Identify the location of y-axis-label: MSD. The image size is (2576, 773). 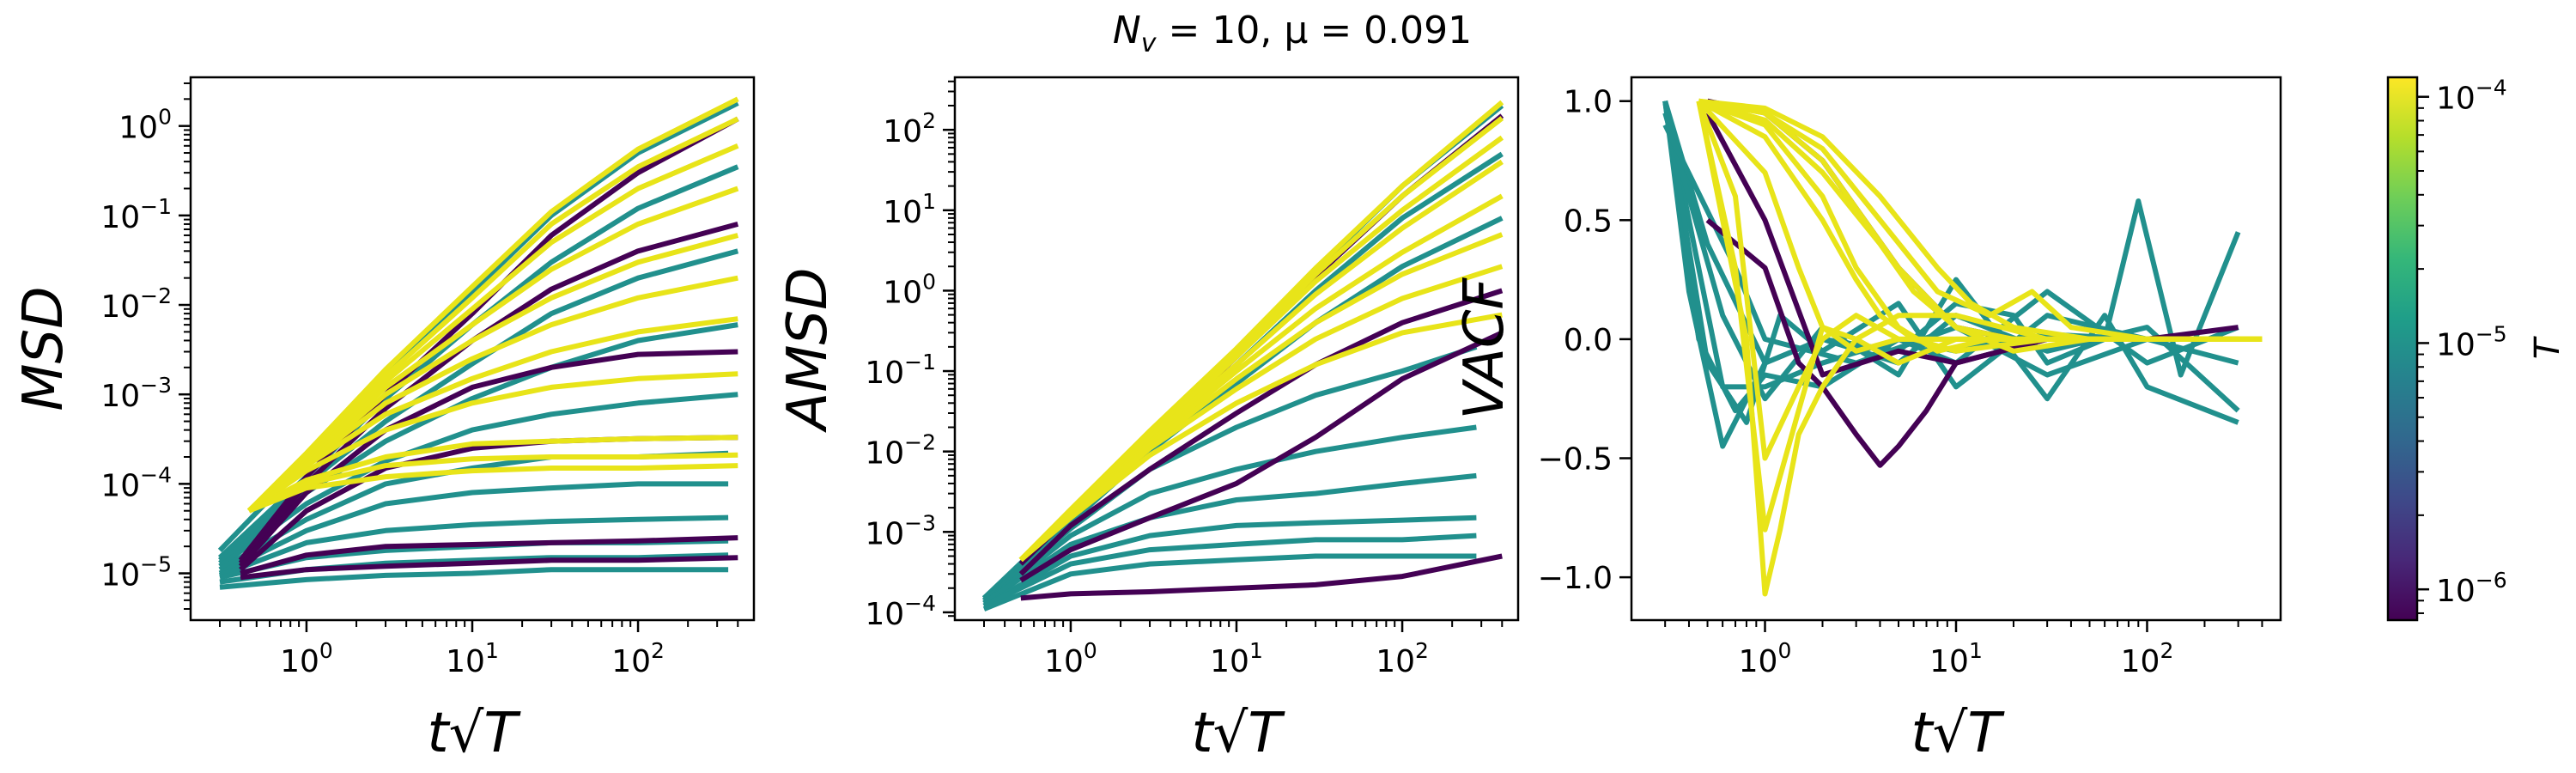
(44, 348).